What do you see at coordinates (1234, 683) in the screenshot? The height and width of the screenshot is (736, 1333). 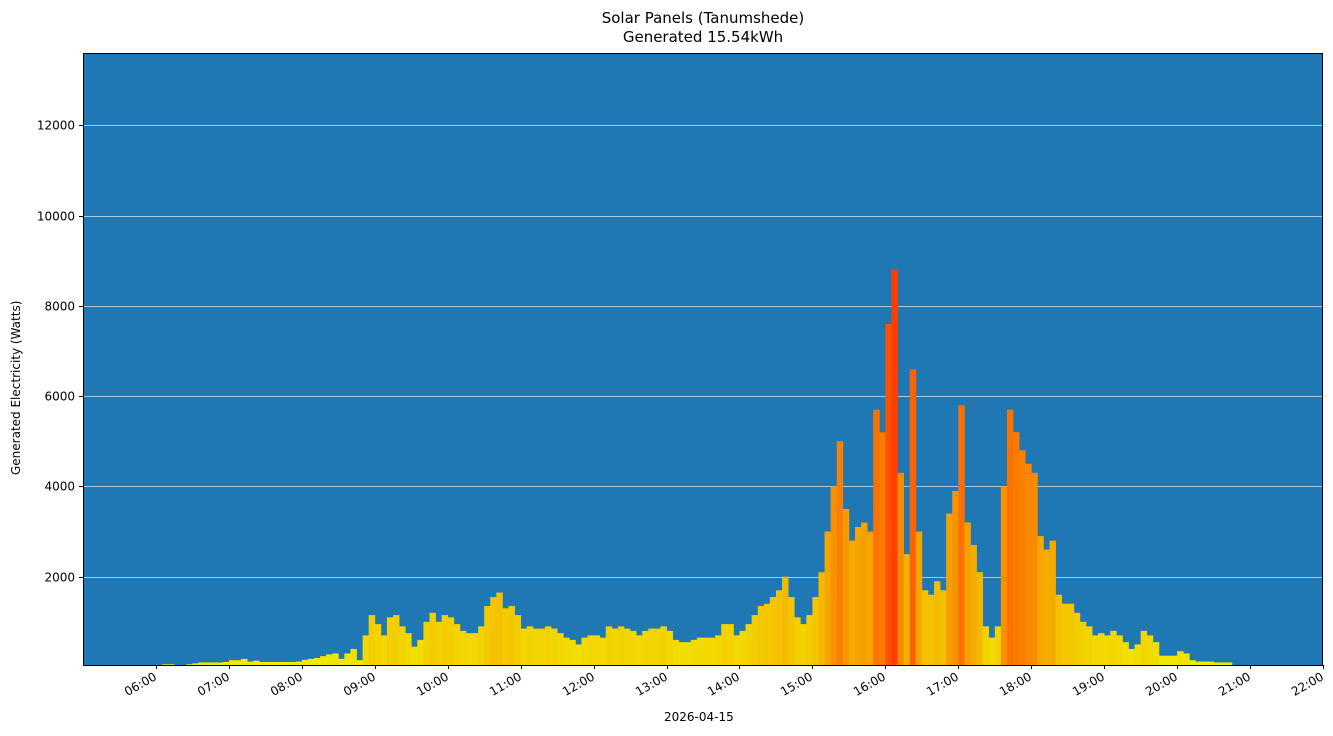 I see `x-tick-label: 21:00` at bounding box center [1234, 683].